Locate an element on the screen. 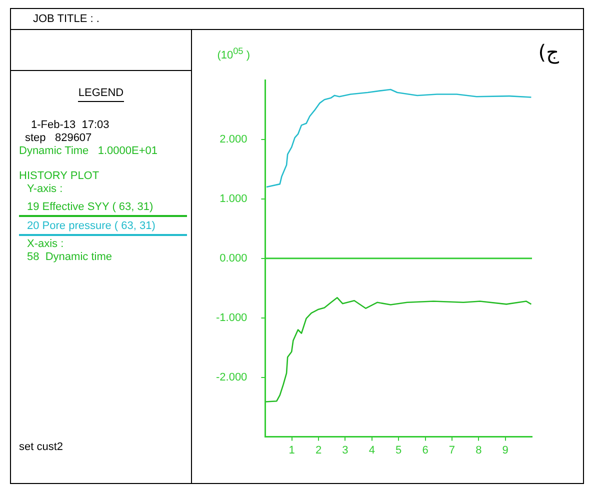 The image size is (606, 504). y-tick-label: -1.000 is located at coordinates (232, 318).